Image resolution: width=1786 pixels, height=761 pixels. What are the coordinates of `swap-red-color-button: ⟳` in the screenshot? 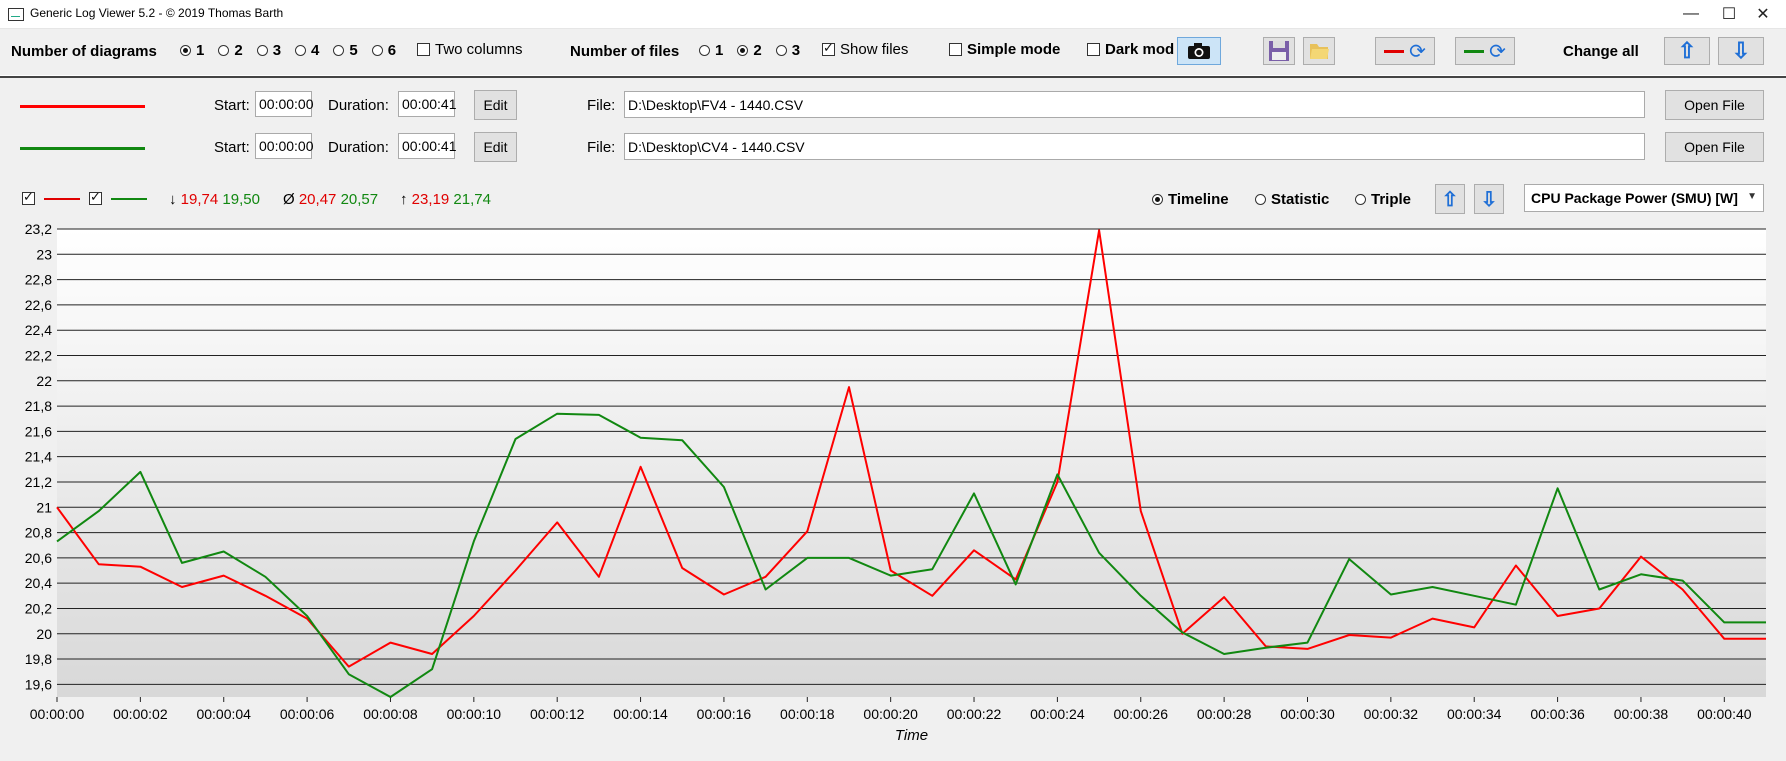 It's located at (1405, 51).